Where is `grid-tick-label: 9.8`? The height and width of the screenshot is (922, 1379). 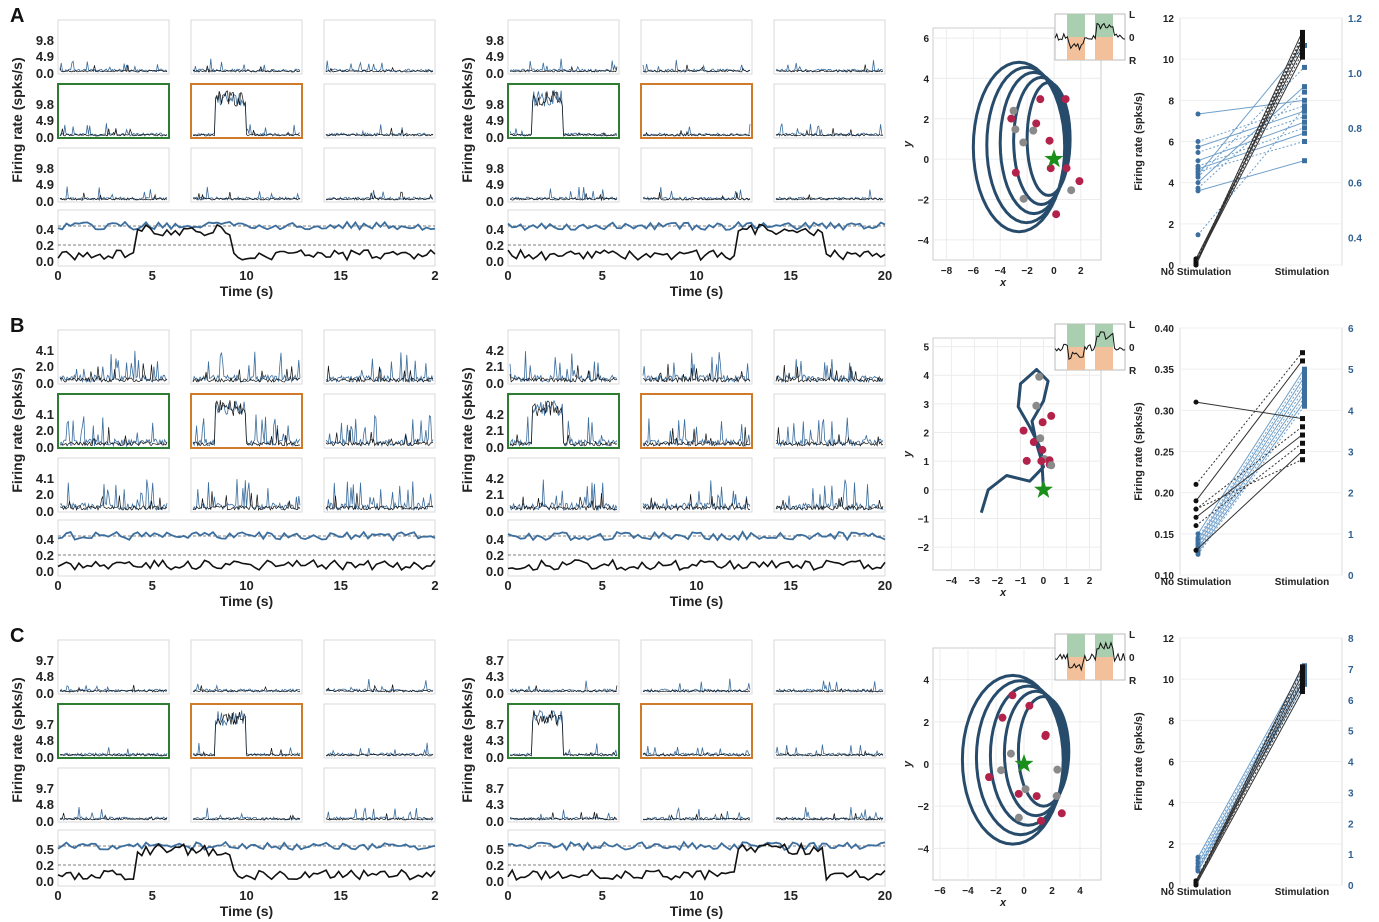 grid-tick-label: 9.8 is located at coordinates (495, 104).